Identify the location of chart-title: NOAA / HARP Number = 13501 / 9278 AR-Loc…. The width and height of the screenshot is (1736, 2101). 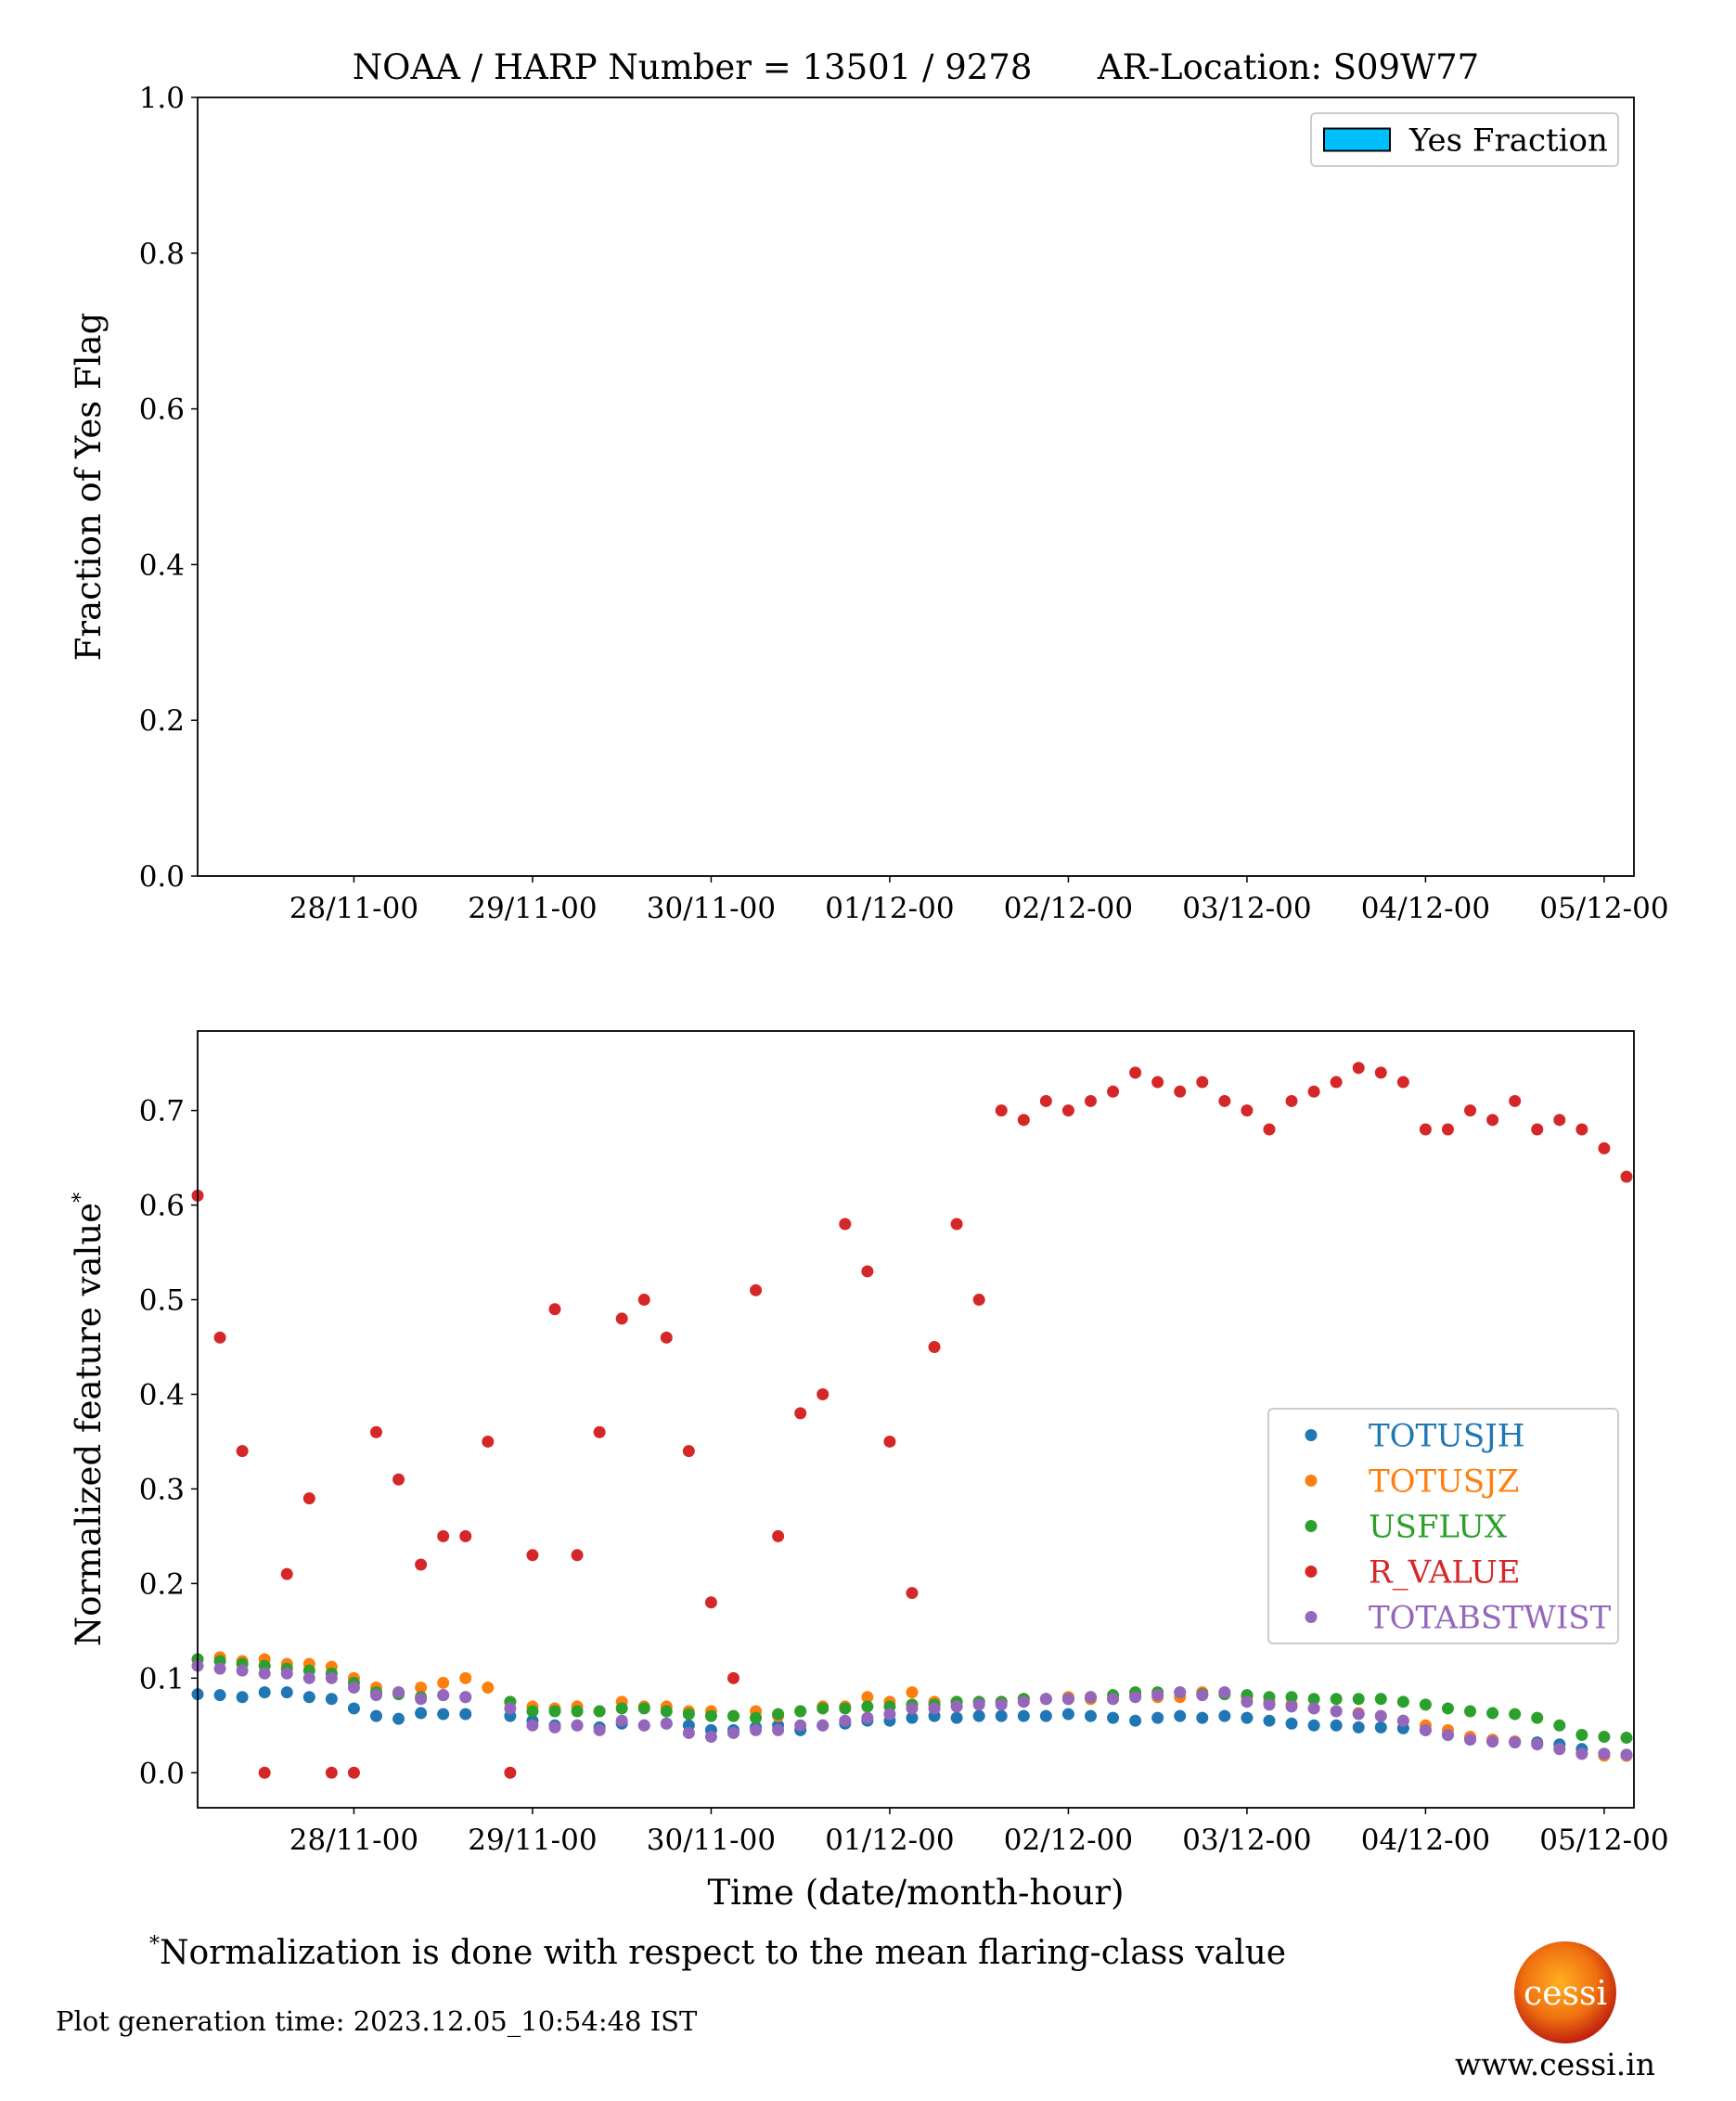
(916, 67).